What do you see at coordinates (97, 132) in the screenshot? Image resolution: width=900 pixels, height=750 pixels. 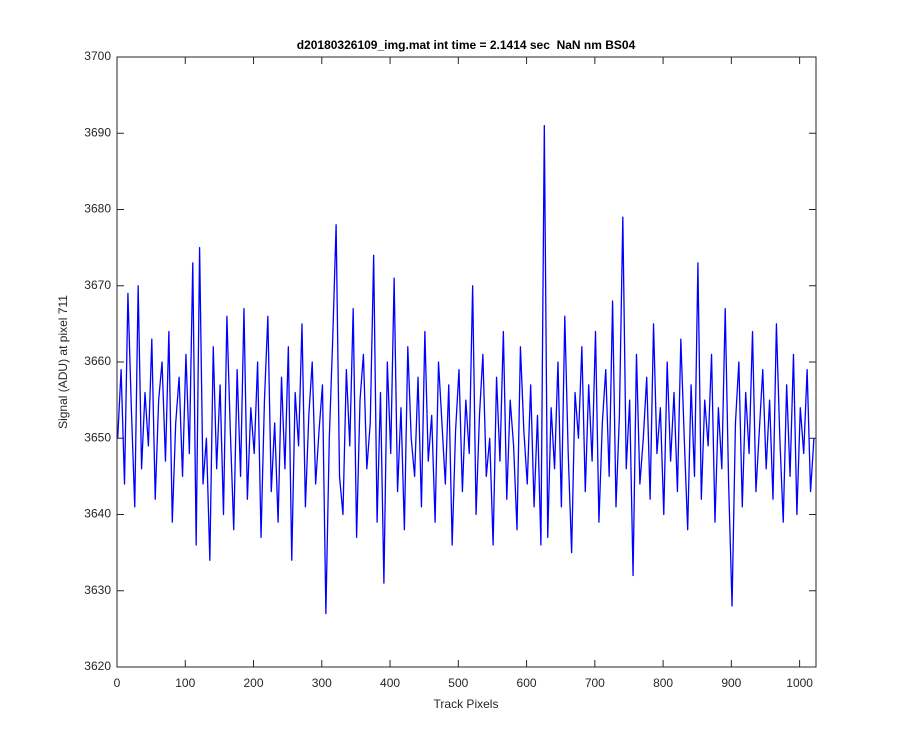 I see `y-tick-label: 3690` at bounding box center [97, 132].